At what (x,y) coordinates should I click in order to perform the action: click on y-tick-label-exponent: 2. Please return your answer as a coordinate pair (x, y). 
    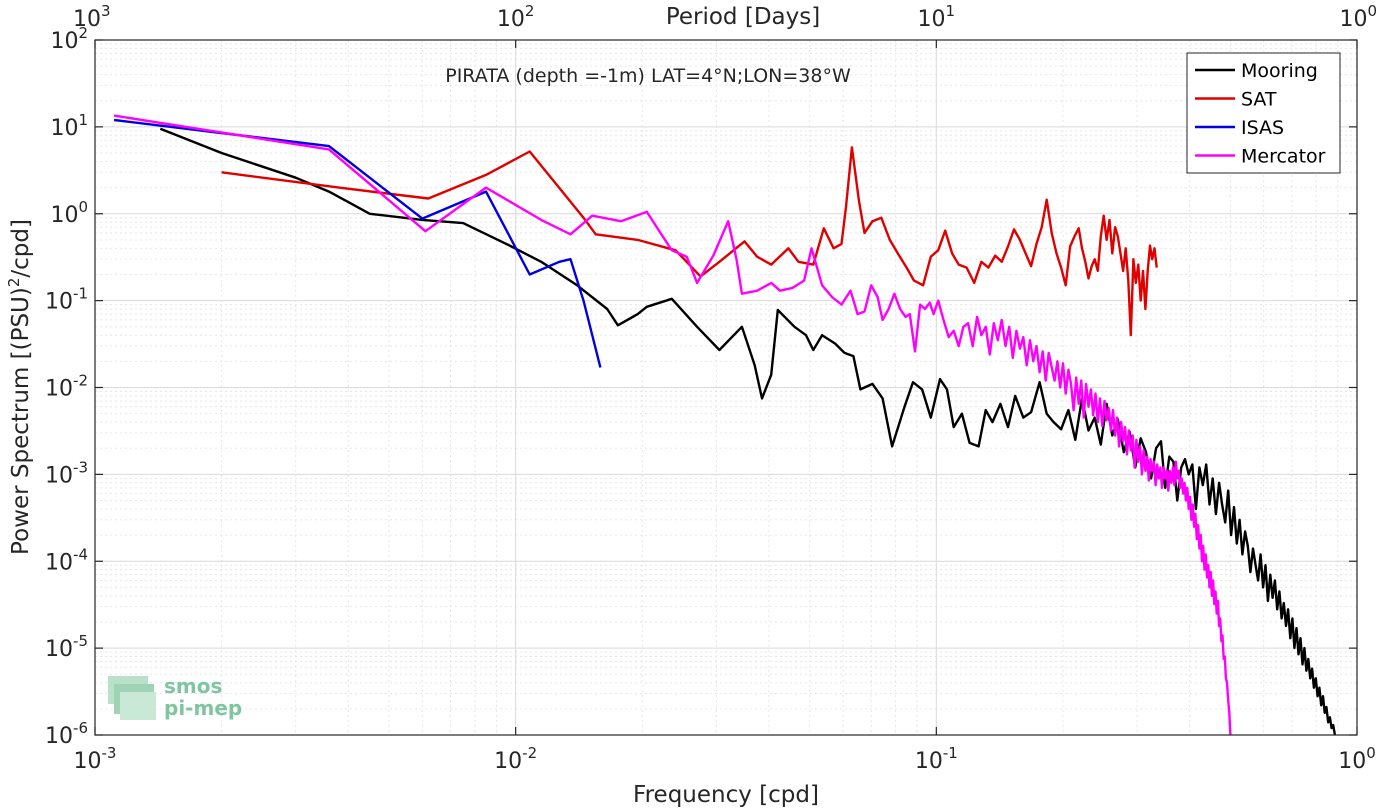
    Looking at the image, I should click on (83, 33).